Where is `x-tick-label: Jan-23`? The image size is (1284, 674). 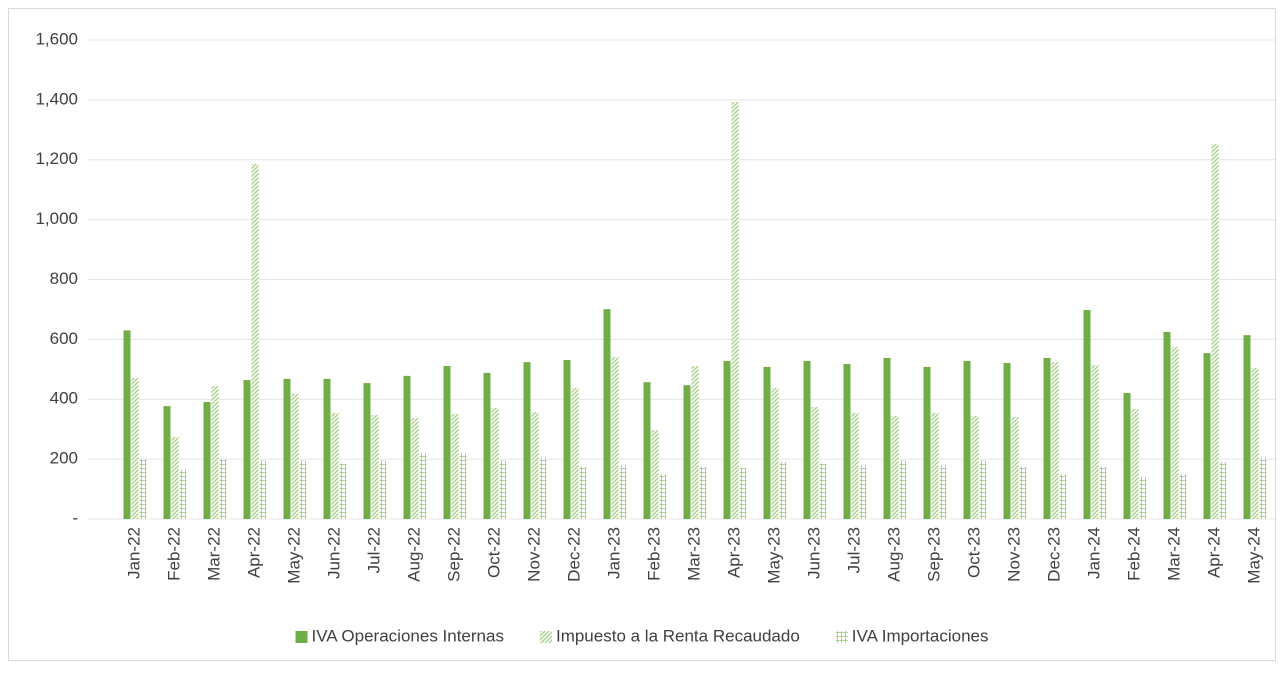 x-tick-label: Jan-23 is located at coordinates (613, 553).